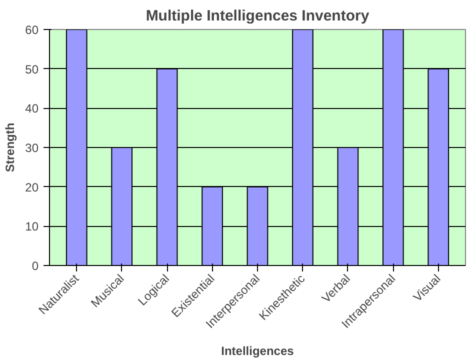 The image size is (474, 363). Describe the element at coordinates (32, 187) in the screenshot. I see `y-tick-label: 20` at that location.